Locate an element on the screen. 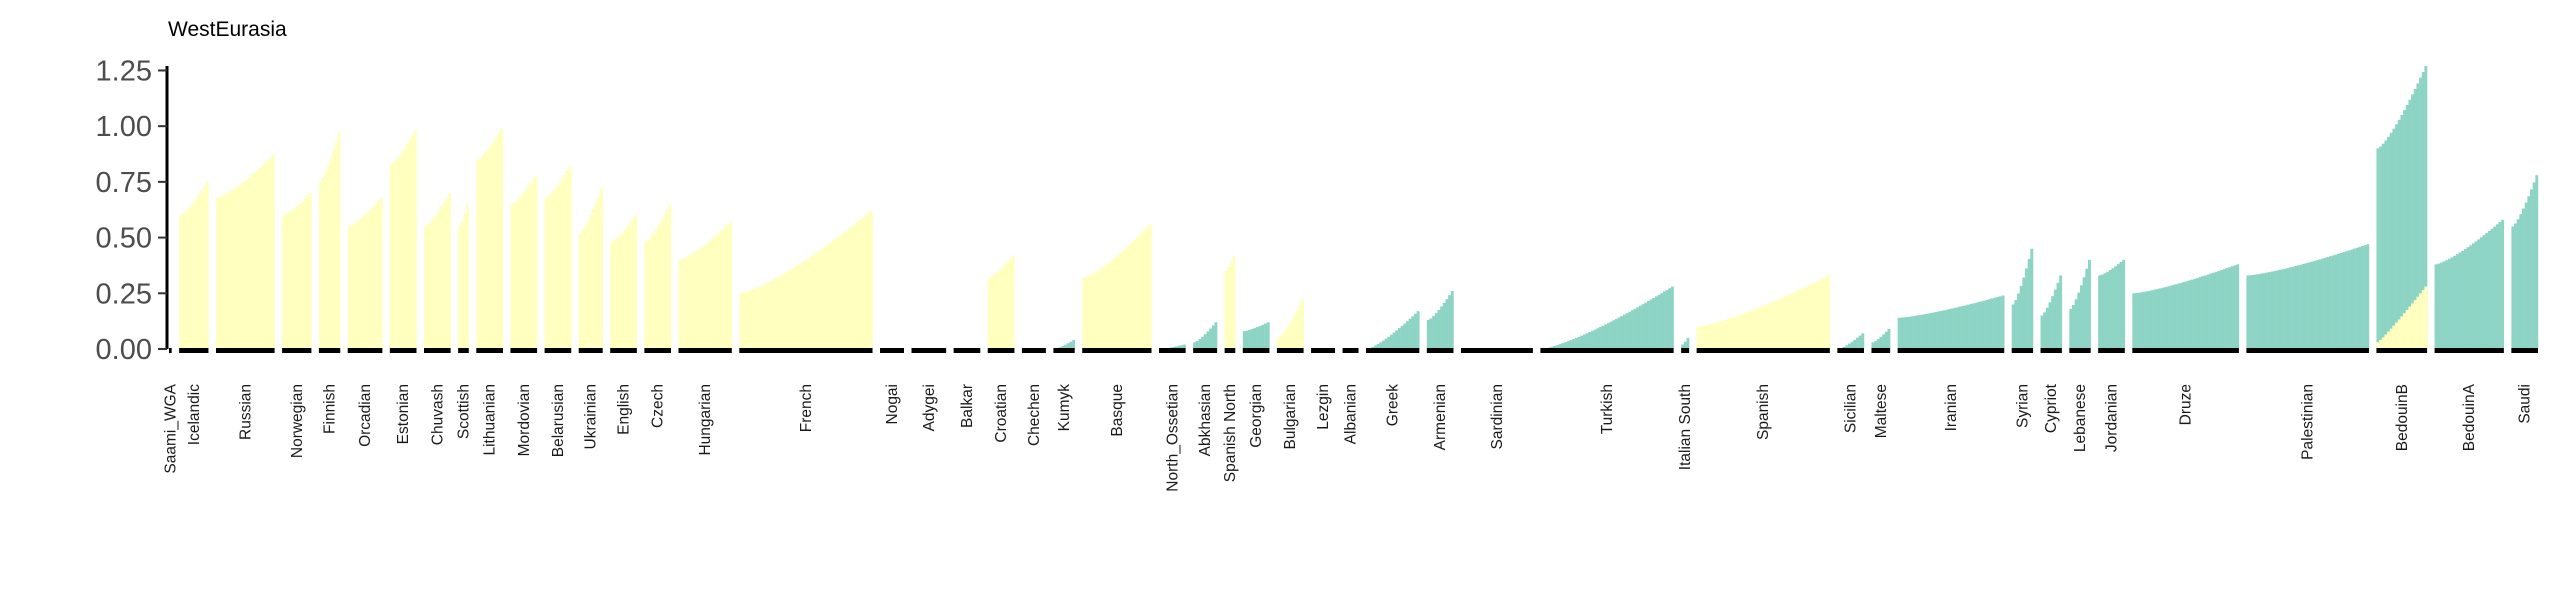 The image size is (2550, 600). population-label: English is located at coordinates (624, 409).